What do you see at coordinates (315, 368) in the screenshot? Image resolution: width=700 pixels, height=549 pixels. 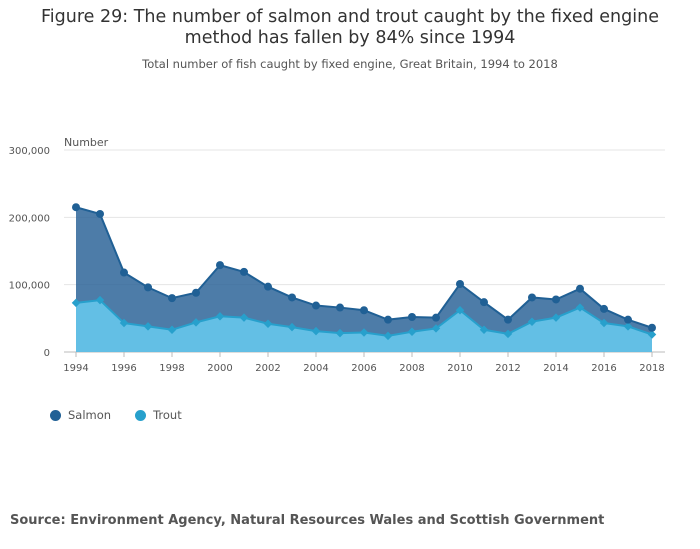 I see `x-tick-label: 2004` at bounding box center [315, 368].